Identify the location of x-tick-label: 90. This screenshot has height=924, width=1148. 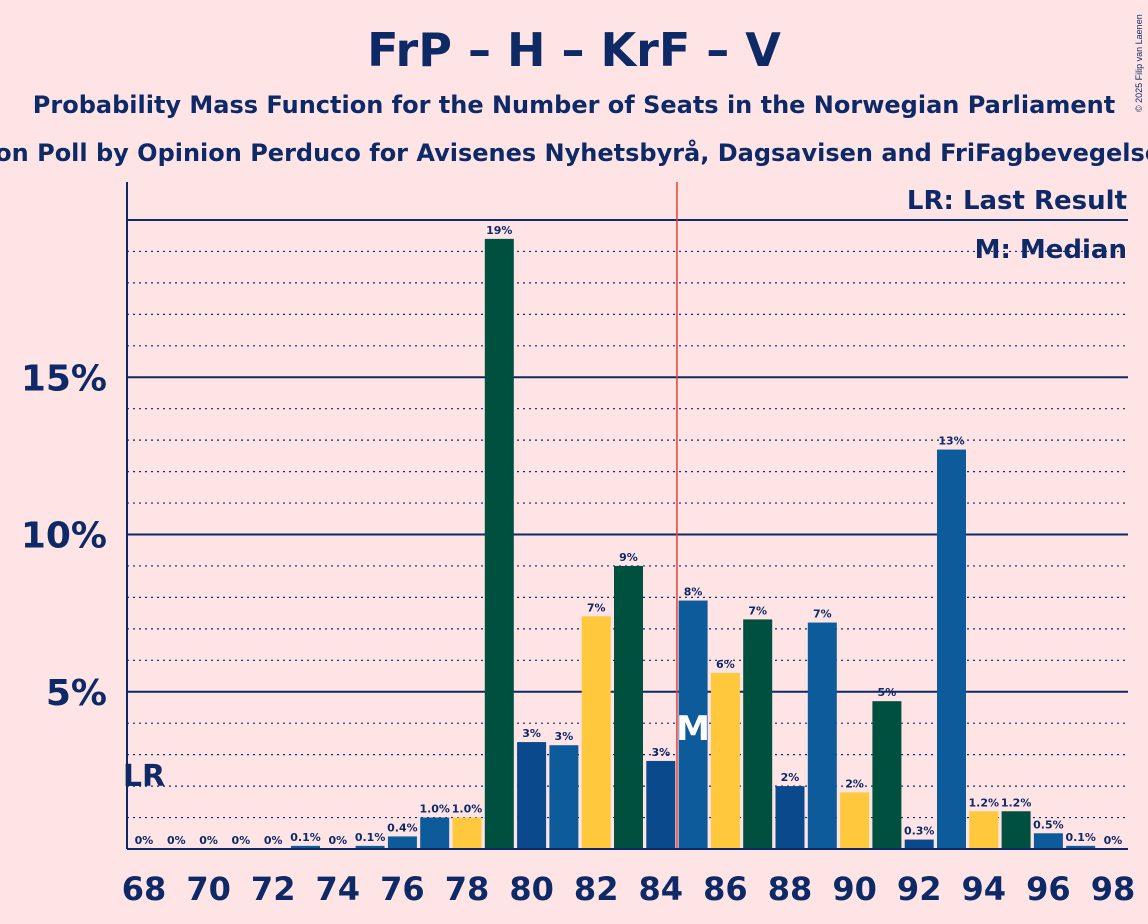
(854, 889).